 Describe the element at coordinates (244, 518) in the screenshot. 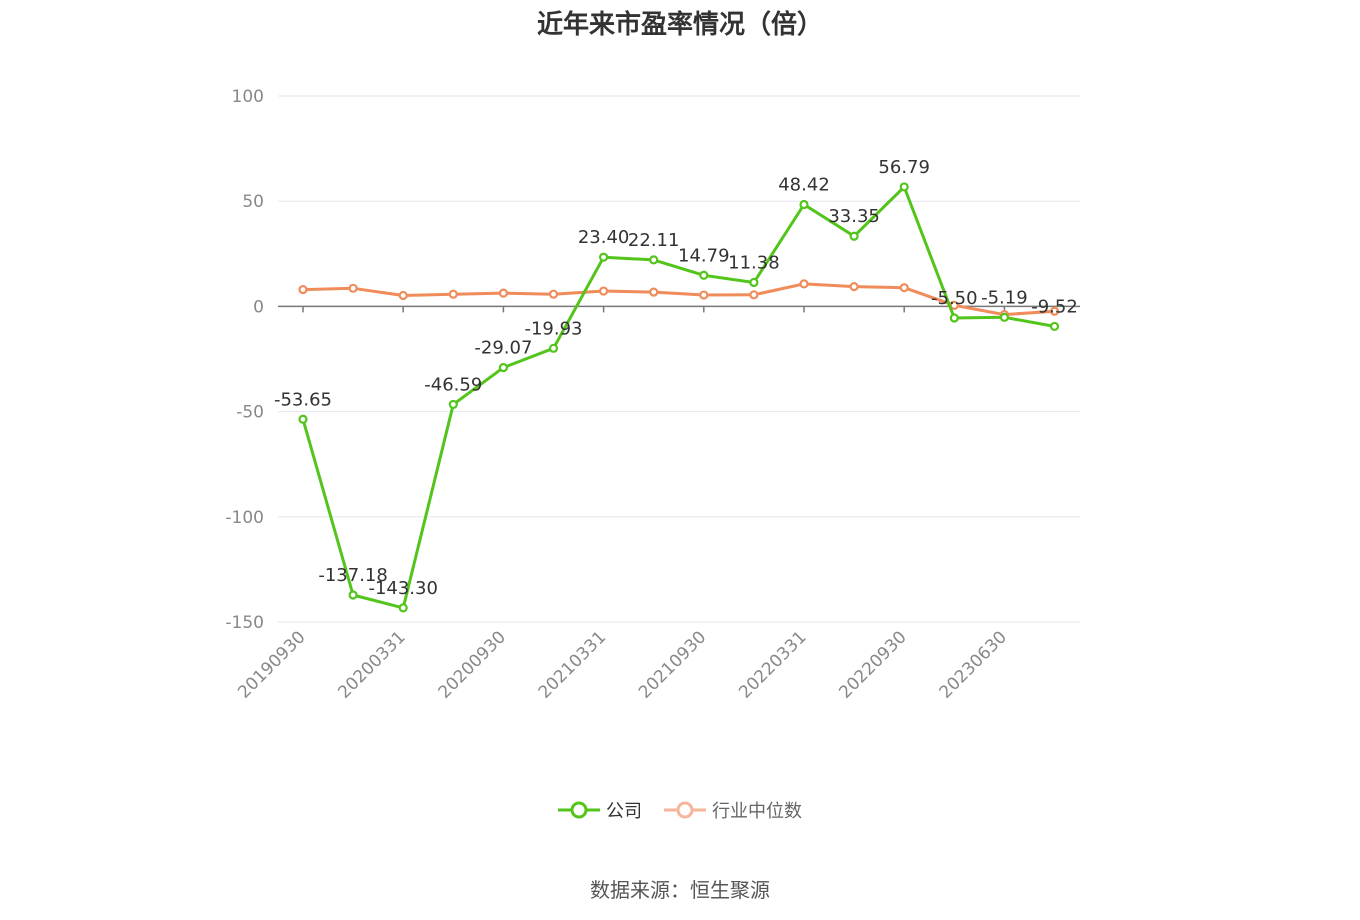

I see `y-tick-label: -100` at that location.